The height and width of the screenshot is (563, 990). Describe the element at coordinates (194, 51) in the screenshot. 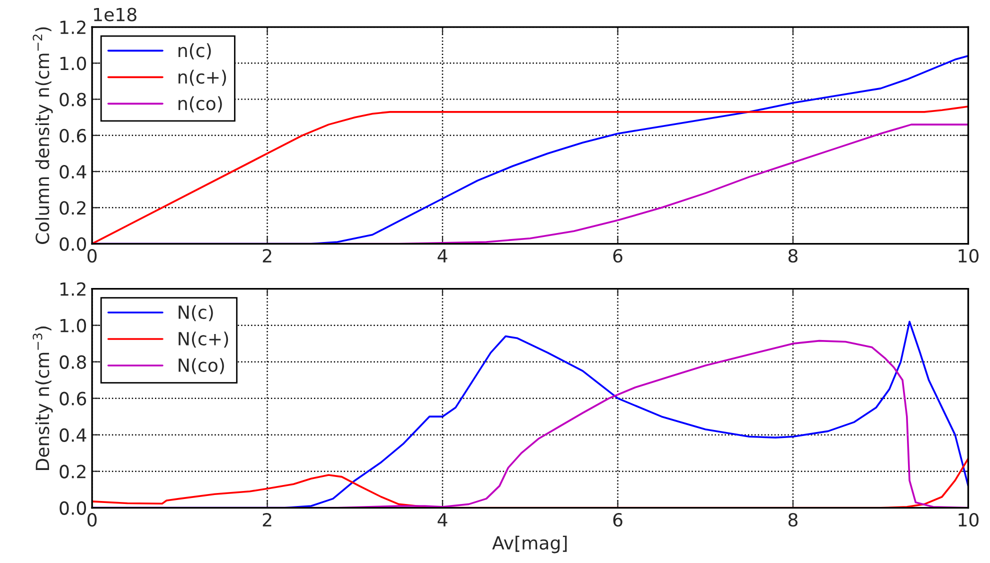

I see `legend-label: n(c)` at that location.